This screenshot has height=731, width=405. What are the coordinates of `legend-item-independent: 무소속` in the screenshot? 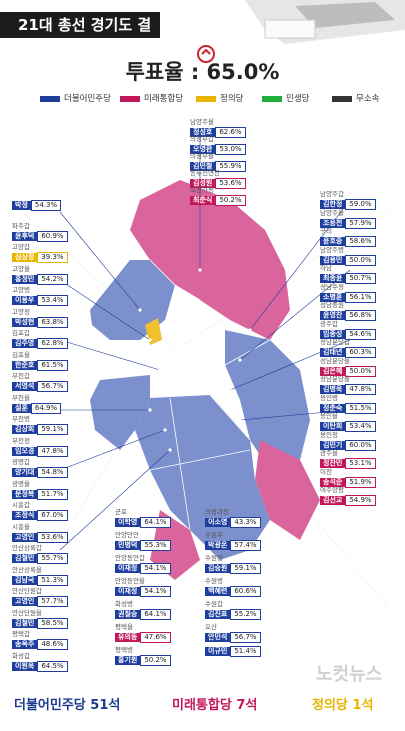 It's located at (355, 99).